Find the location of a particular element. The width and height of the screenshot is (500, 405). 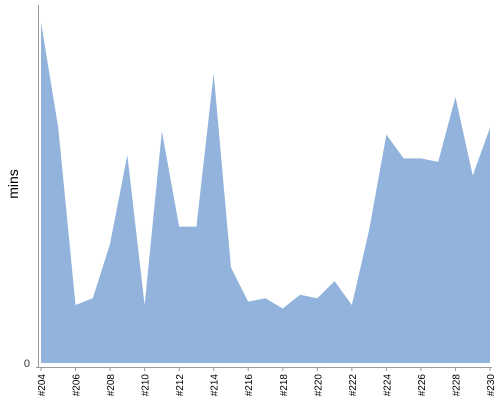

x-tick-label: #230 is located at coordinates (491, 385).